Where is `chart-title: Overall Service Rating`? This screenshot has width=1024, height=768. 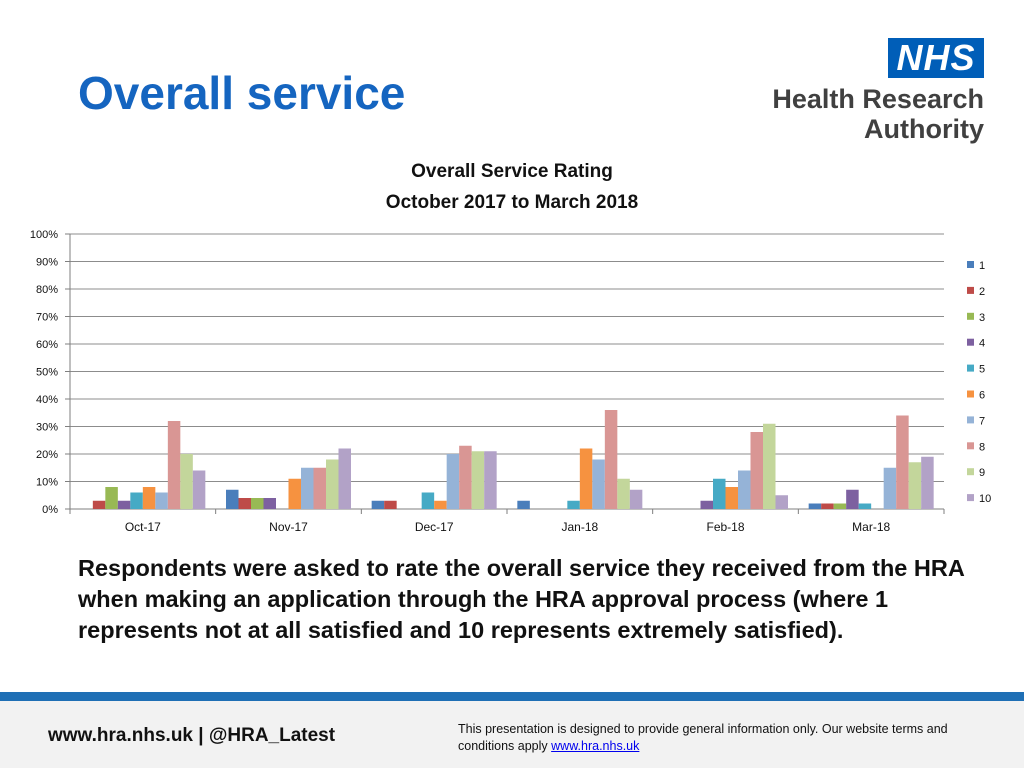 chart-title: Overall Service Rating is located at coordinates (512, 171).